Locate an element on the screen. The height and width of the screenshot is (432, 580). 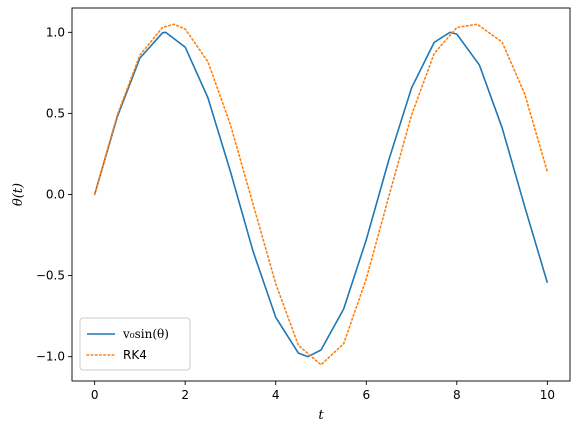
legend-box is located at coordinates (135, 344).